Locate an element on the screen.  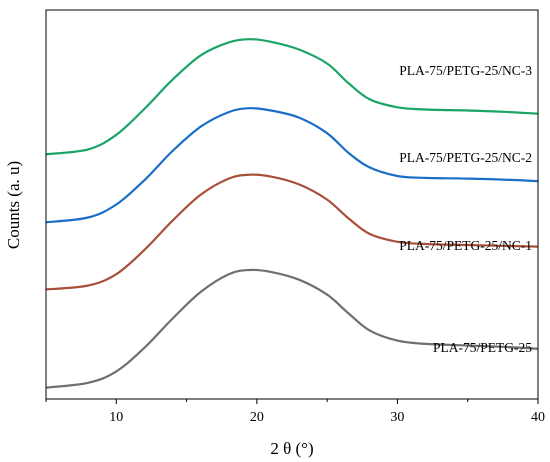
x-tick-label-10: 10 is located at coordinates (116, 417).